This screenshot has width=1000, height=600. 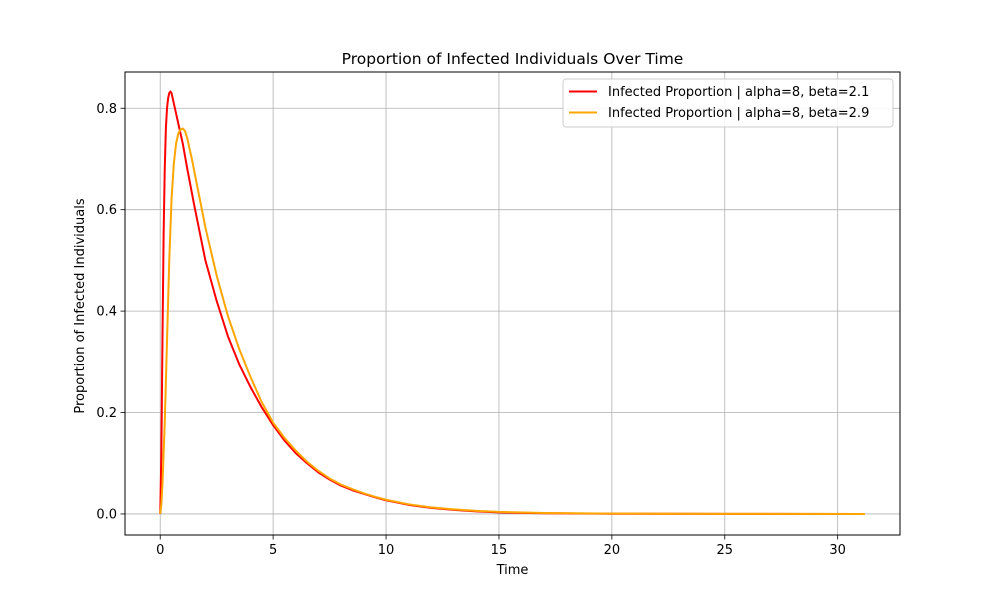 What do you see at coordinates (837, 550) in the screenshot?
I see `x-tick-label: 30` at bounding box center [837, 550].